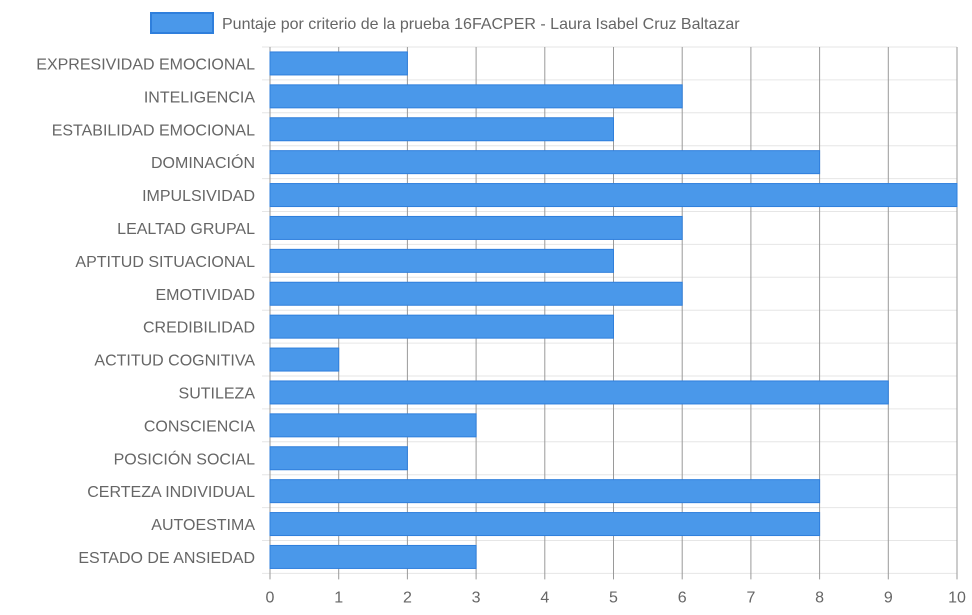  What do you see at coordinates (171, 492) in the screenshot?
I see `category-label: CERTEZA INDIVIDUAL` at bounding box center [171, 492].